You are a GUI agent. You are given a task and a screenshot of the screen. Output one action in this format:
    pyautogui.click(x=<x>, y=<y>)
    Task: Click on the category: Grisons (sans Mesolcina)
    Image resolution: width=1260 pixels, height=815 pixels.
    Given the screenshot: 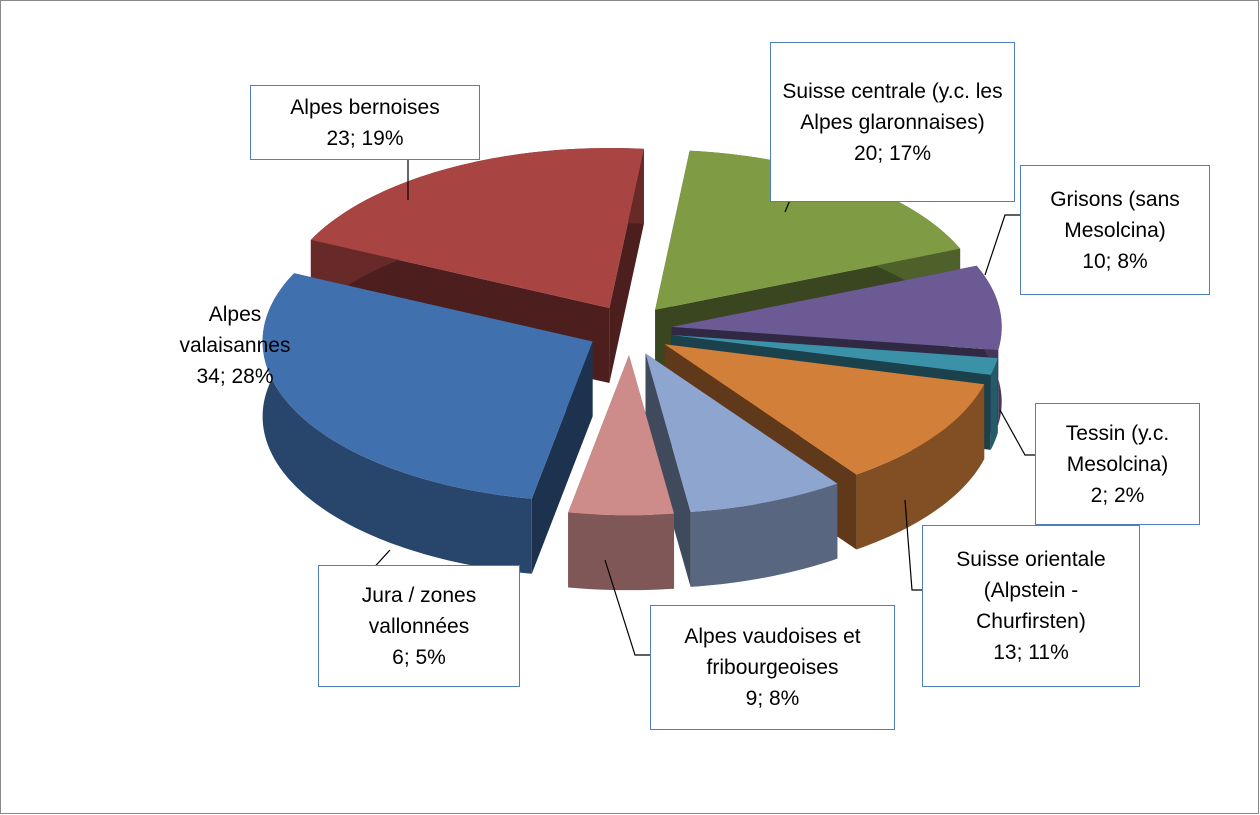 What is the action you would take?
    pyautogui.click(x=1115, y=214)
    